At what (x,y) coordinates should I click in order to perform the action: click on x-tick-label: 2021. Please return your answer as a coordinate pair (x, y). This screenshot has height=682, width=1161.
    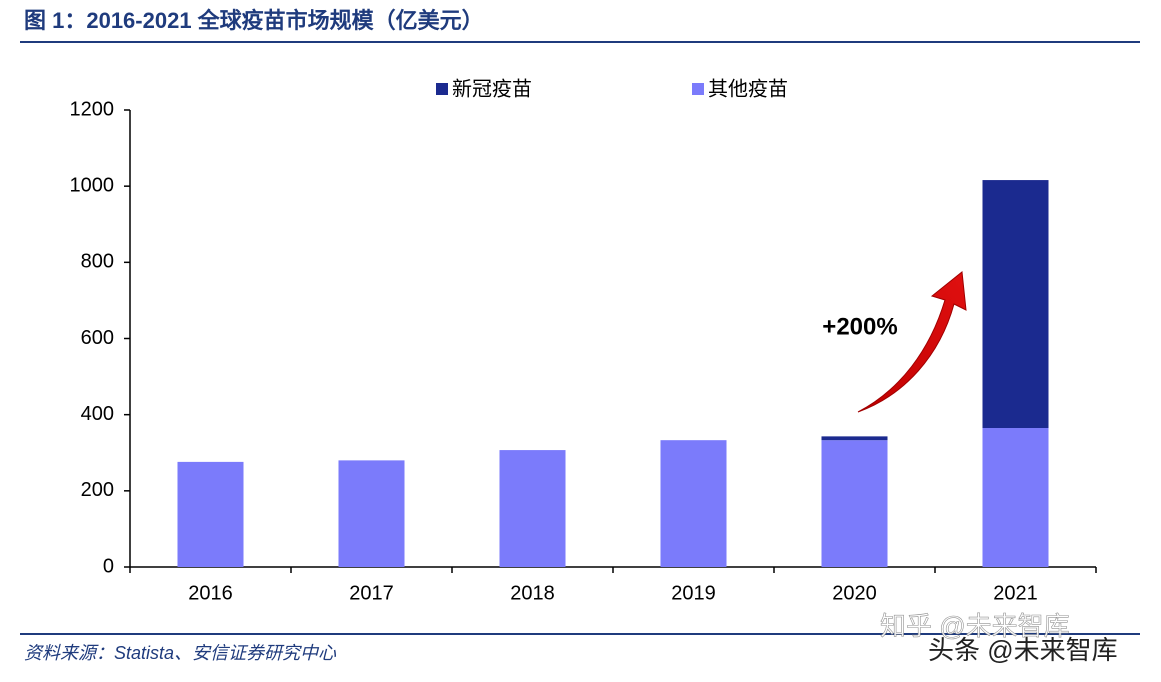
    Looking at the image, I should click on (1015, 593).